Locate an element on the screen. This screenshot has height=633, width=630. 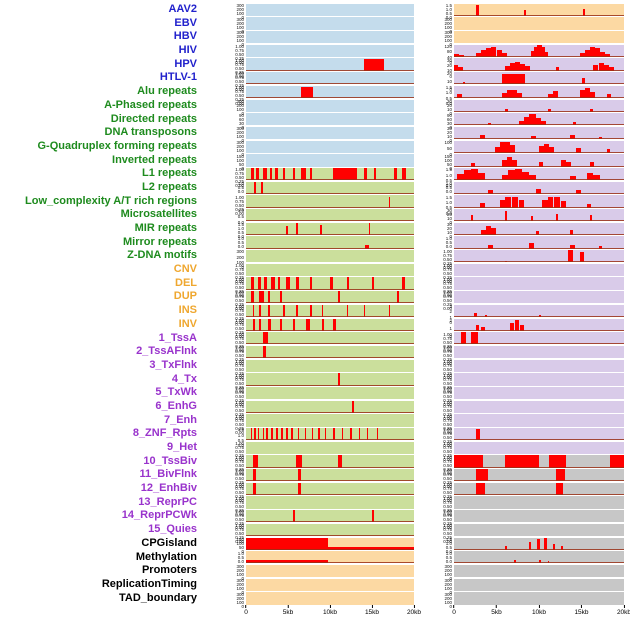
track-panel-right-3-txflnk is located at coordinates (539, 365).